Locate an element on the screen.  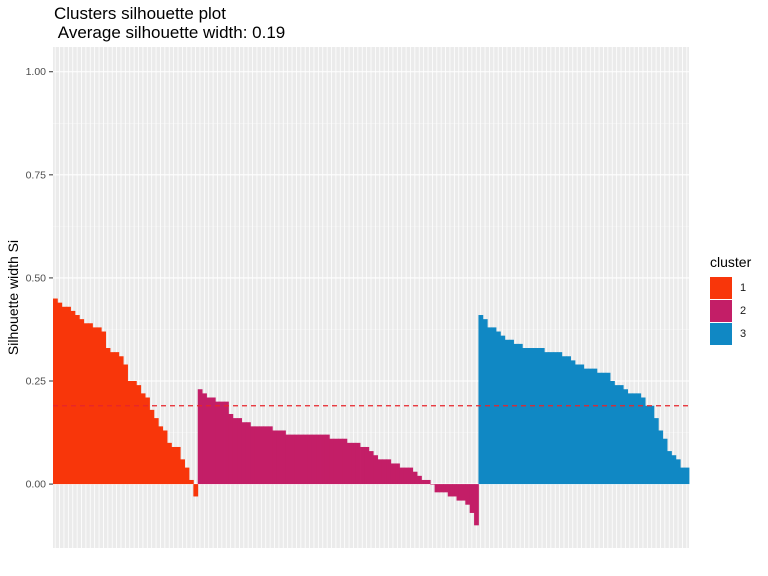
chart-title: Clusters silhouette plot is located at coordinates (140, 13).